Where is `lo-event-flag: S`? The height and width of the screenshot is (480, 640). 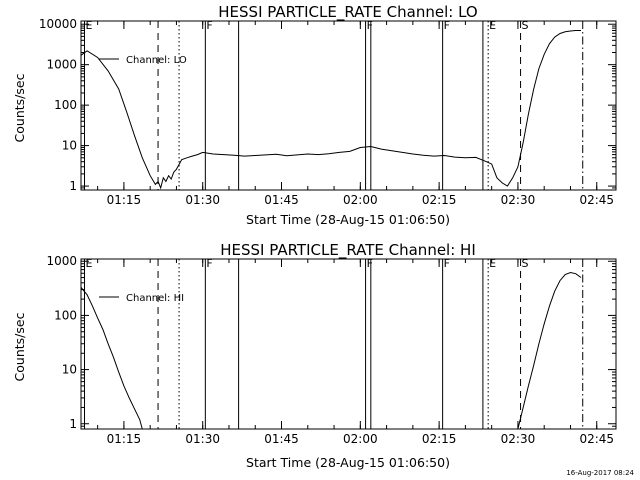 lo-event-flag: S is located at coordinates (525, 25).